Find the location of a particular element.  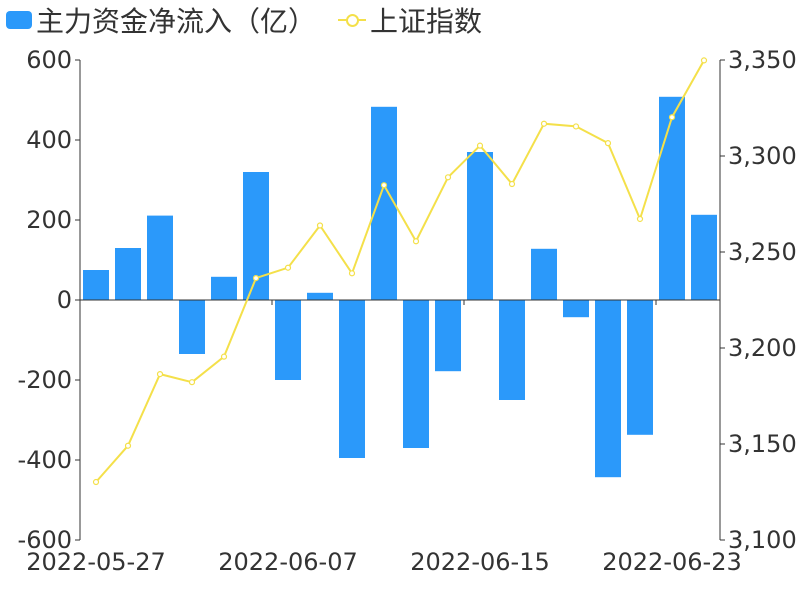

y-left-tick-label: 600 is located at coordinates (49, 60).